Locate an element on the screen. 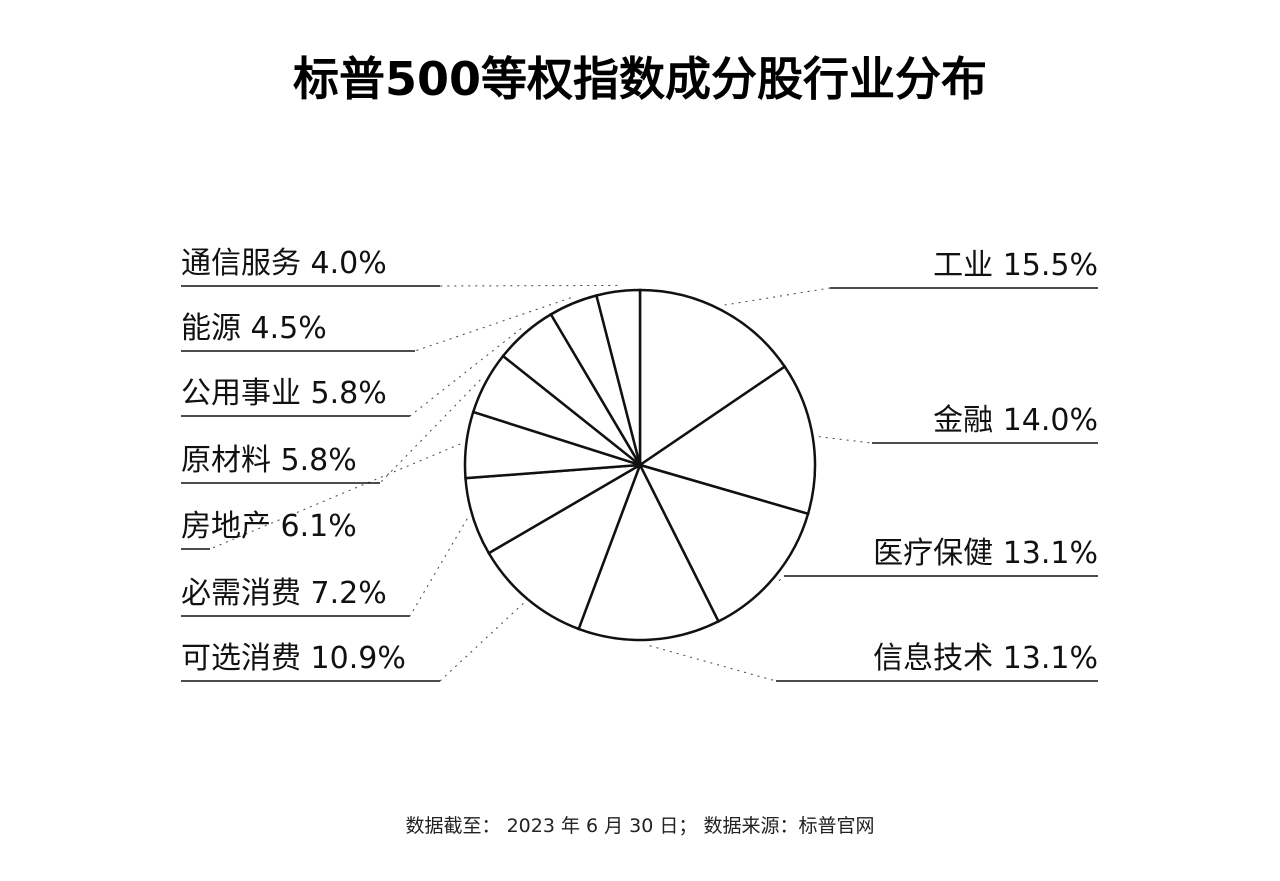 Image resolution: width=1280 pixels, height=881 pixels. slice-label: 能源 4.5% is located at coordinates (254, 328).